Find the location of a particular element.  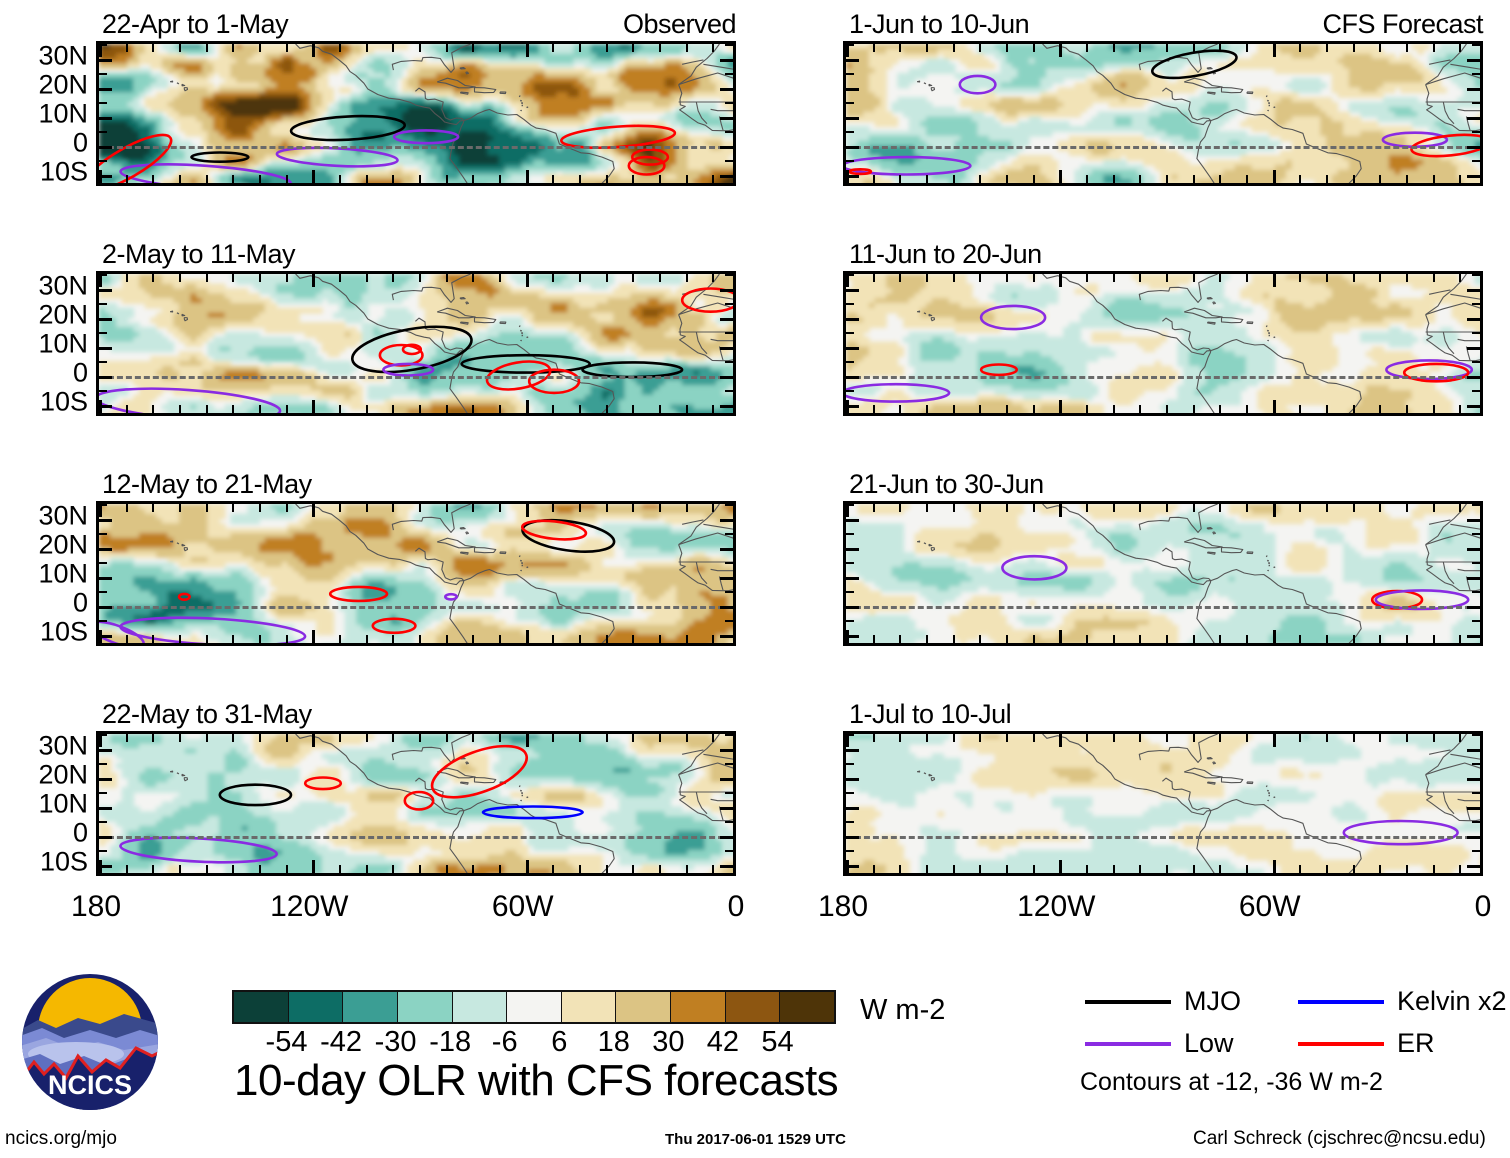

legend-swatch-kelvin-x2 is located at coordinates (1341, 1001).